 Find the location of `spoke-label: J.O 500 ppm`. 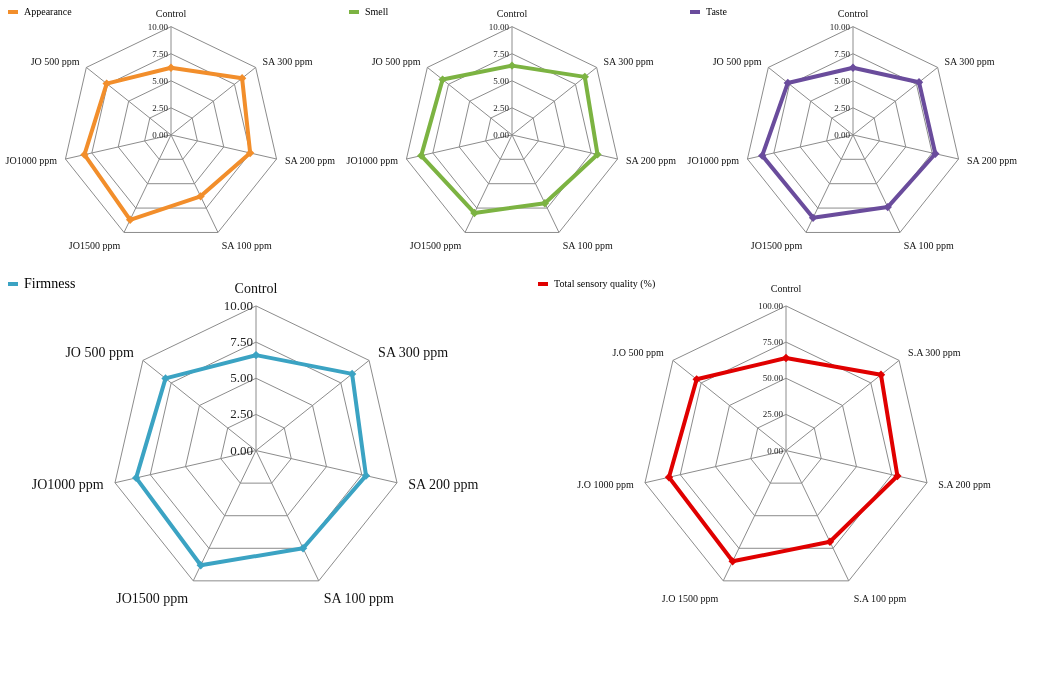

spoke-label: J.O 500 ppm is located at coordinates (638, 353).